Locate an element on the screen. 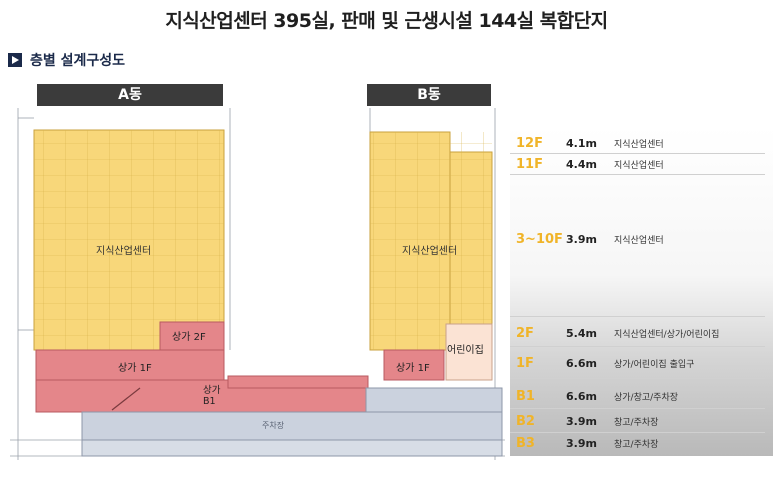 This screenshot has width=773, height=482. parking-b3-block is located at coordinates (292, 448).